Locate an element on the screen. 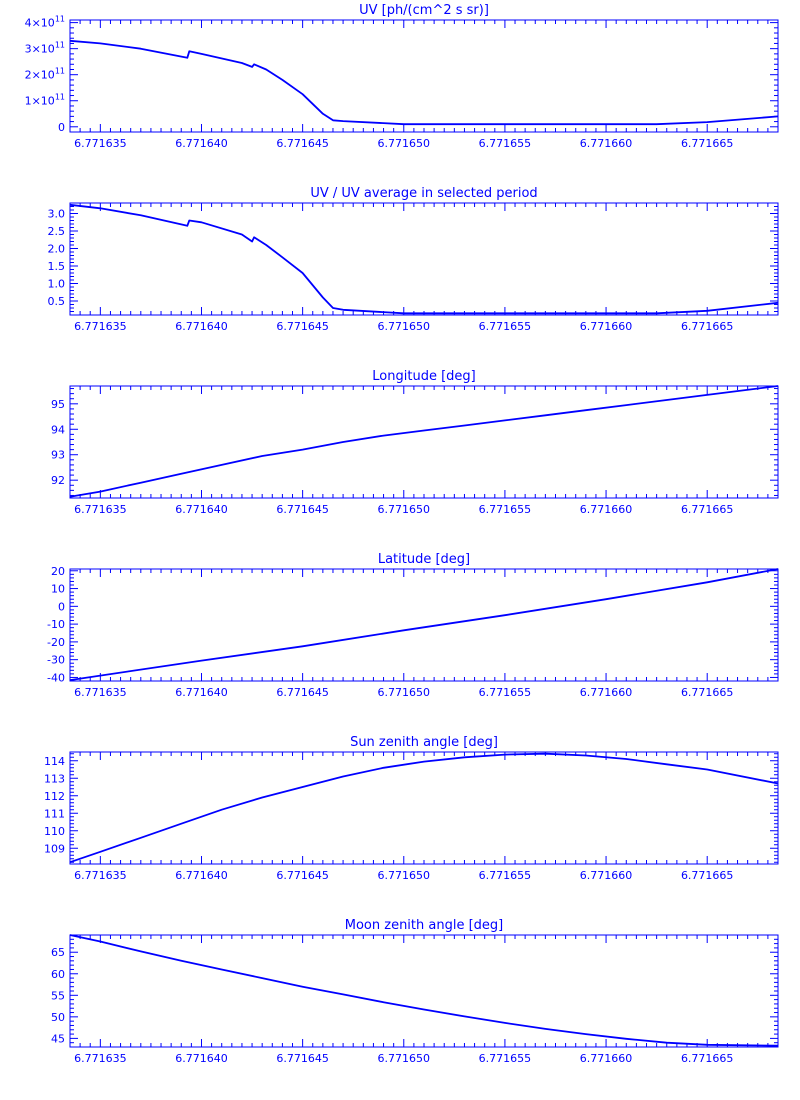 The width and height of the screenshot is (800, 1100). chart-title: Moon zenith angle [deg] is located at coordinates (424, 925).